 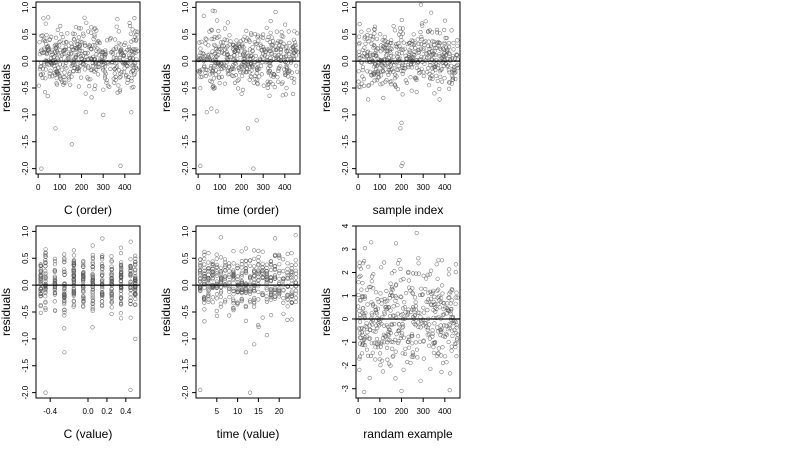 What do you see at coordinates (358, 187) in the screenshot?
I see `x-tick-label: 0` at bounding box center [358, 187].